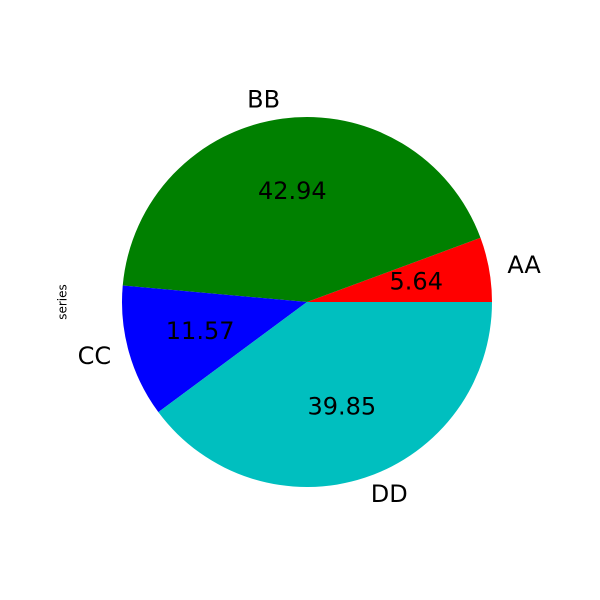  Describe the element at coordinates (95, 356) in the screenshot. I see `slice-label: CC` at that location.